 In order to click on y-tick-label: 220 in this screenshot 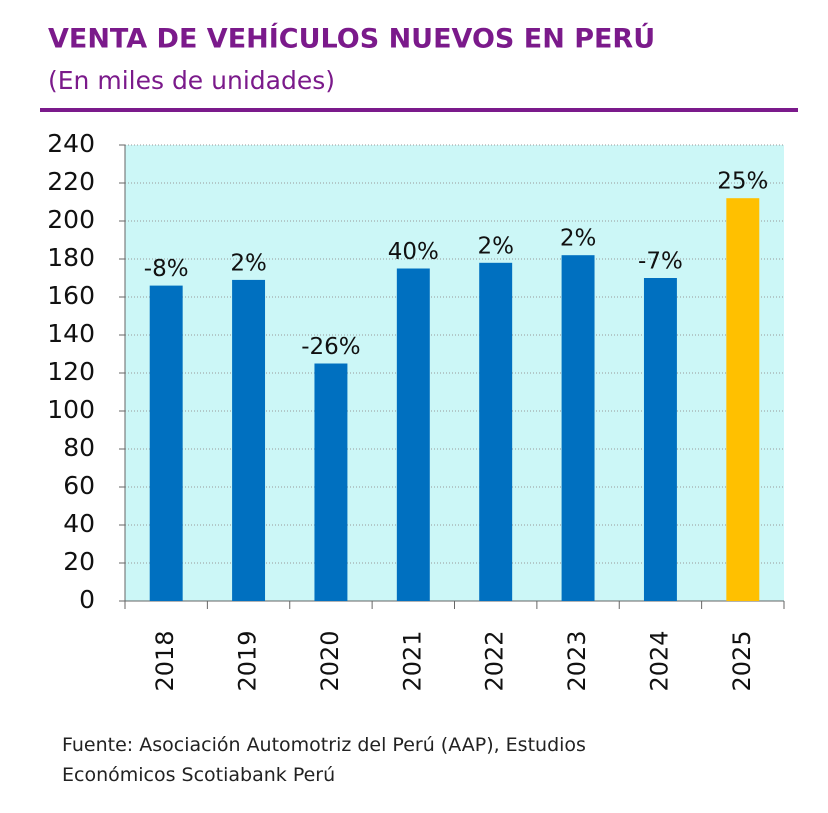, I will do `click(71, 181)`.